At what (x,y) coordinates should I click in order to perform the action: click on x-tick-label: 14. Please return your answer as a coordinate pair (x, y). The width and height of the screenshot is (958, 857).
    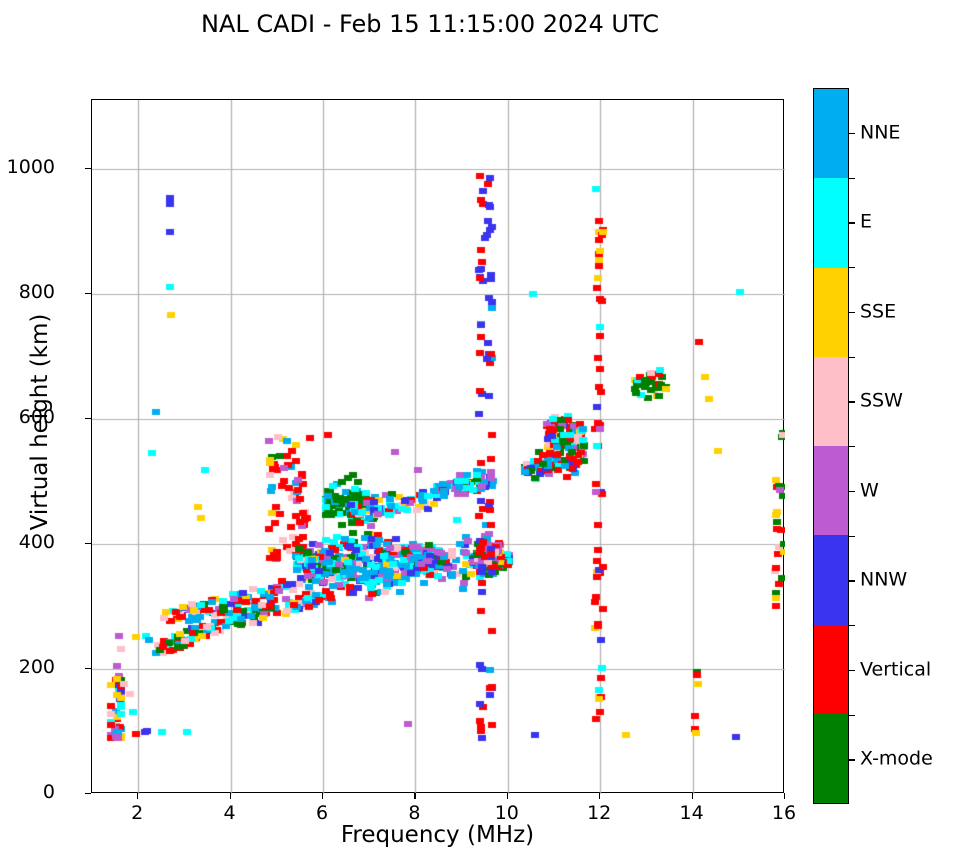
    Looking at the image, I should click on (691, 813).